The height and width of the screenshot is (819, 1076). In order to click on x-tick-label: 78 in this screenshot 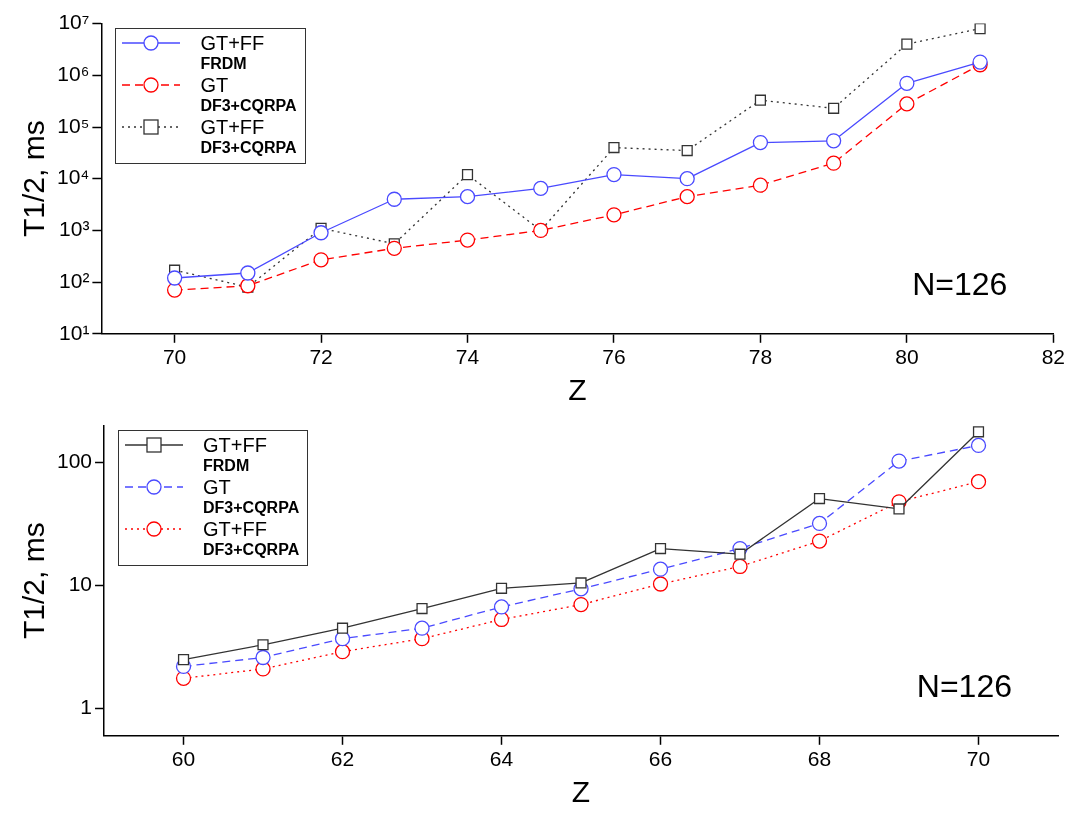, I will do `click(760, 357)`.